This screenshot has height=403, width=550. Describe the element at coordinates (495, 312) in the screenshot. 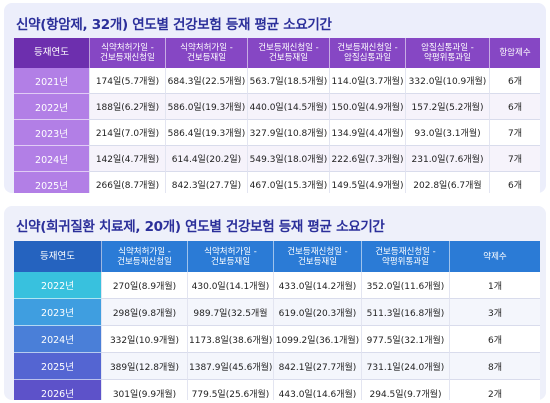

I see `table-cell: 3개` at that location.